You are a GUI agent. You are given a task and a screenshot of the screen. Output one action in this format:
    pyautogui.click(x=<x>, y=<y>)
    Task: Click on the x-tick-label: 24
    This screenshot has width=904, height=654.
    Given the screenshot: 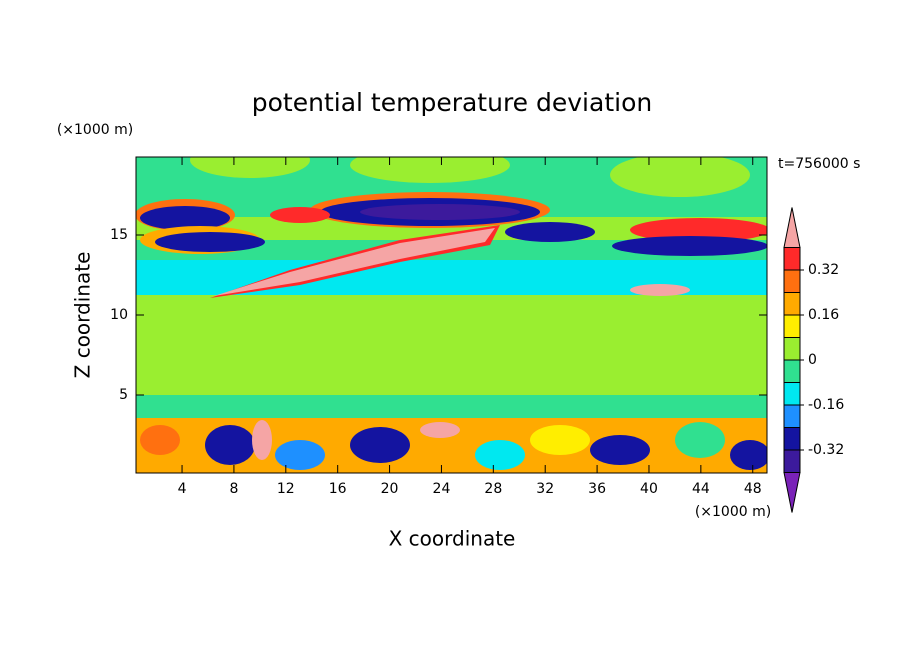 What is the action you would take?
    pyautogui.click(x=442, y=489)
    